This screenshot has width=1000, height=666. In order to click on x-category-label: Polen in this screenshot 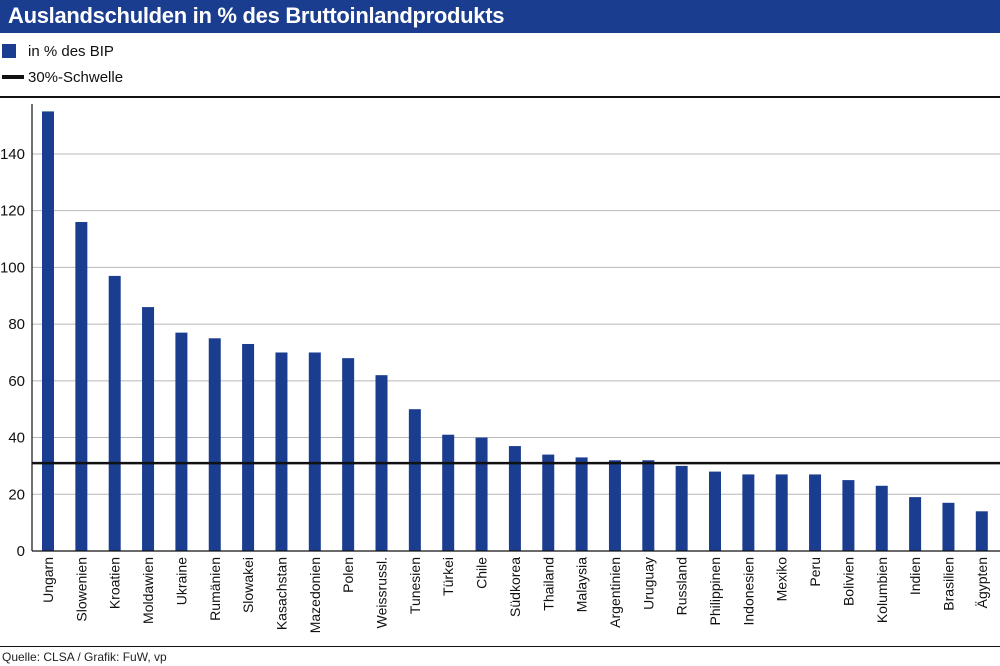, I will do `click(348, 575)`.